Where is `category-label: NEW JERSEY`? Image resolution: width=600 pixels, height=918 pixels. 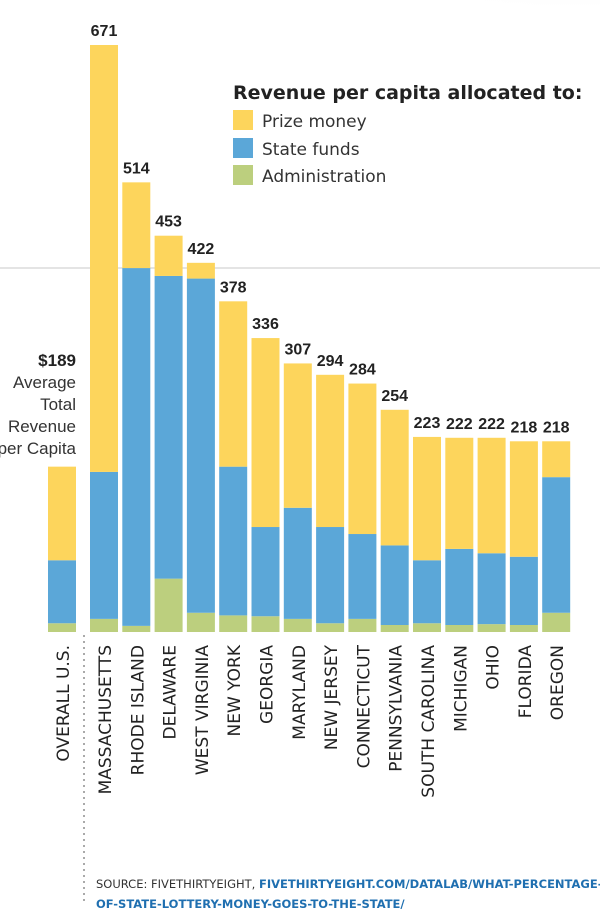
category-label: NEW JERSEY is located at coordinates (332, 697).